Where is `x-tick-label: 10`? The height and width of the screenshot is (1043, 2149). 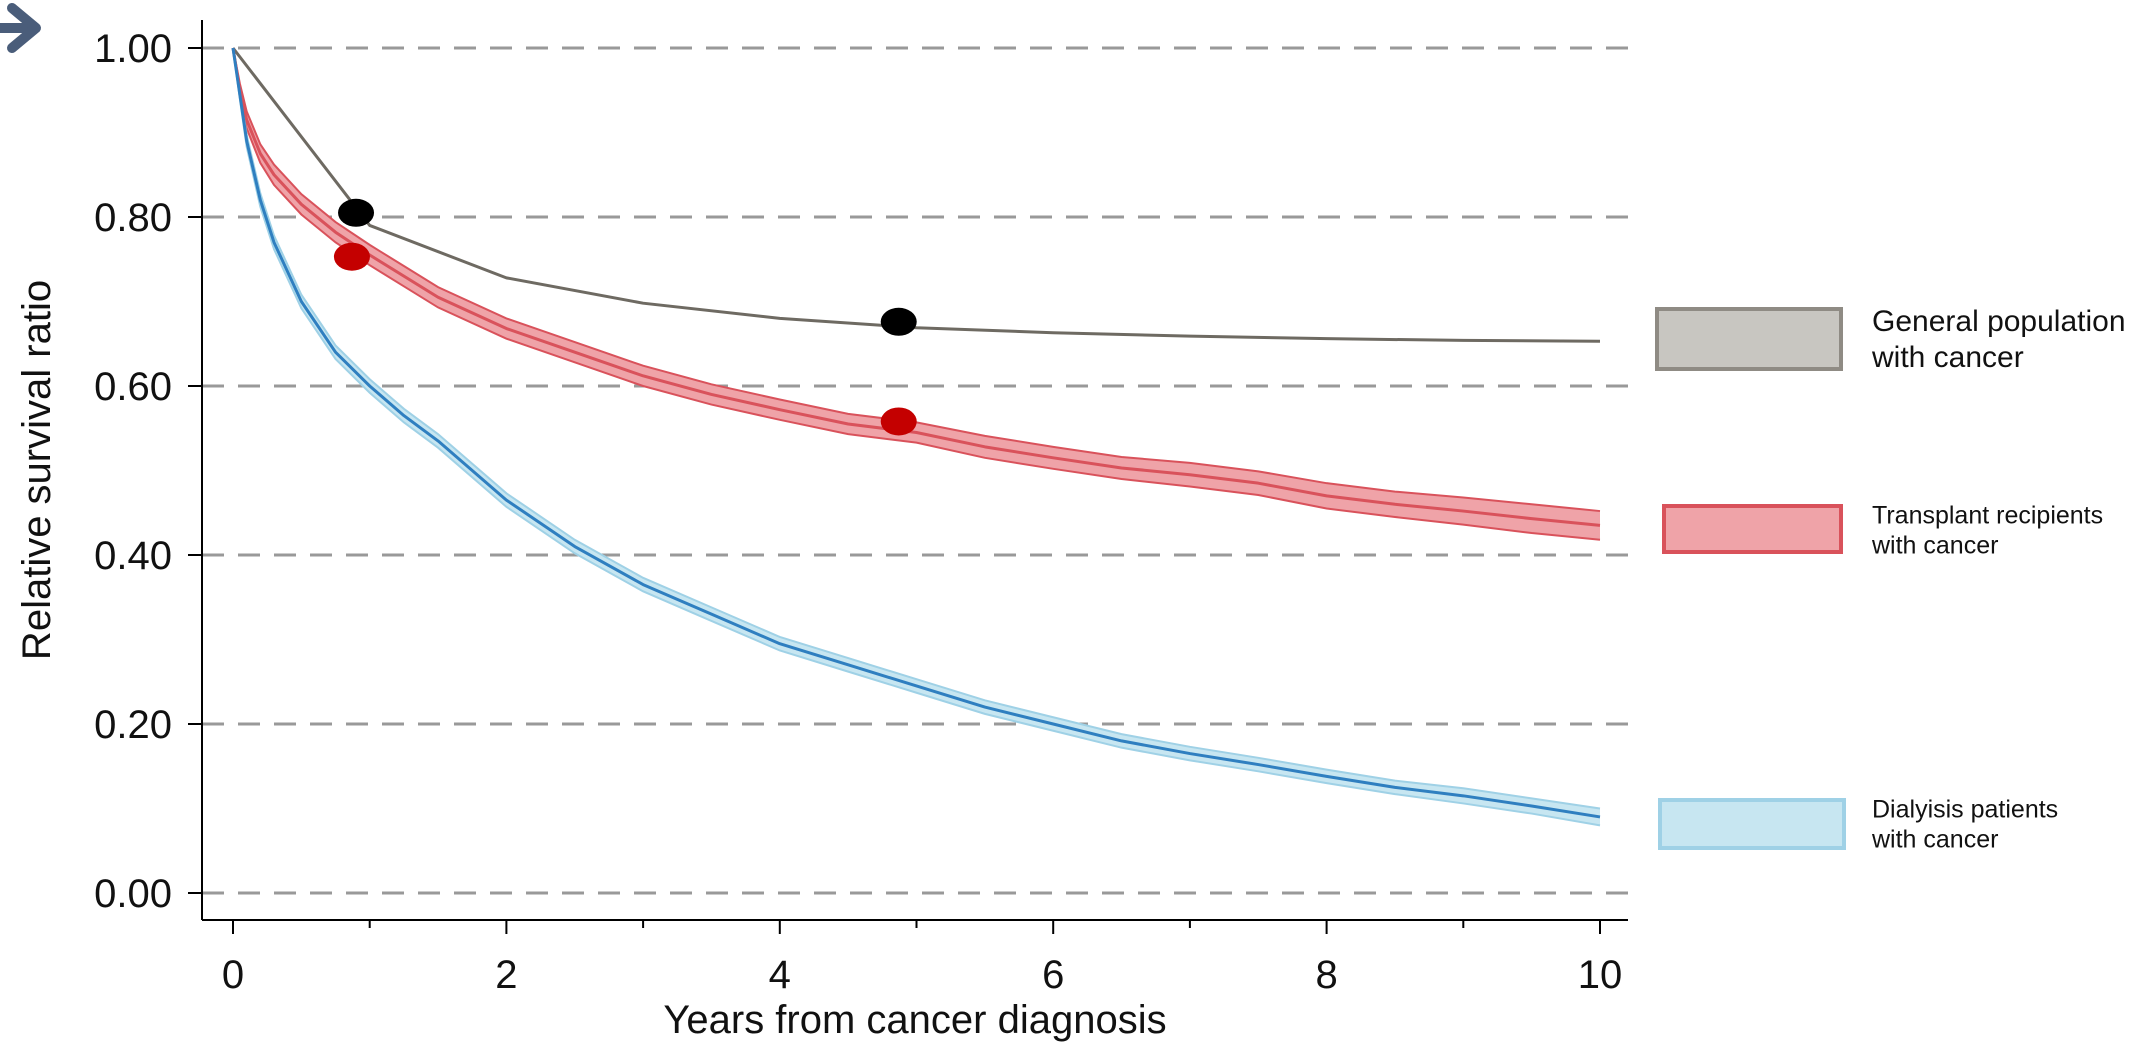 x-tick-label: 10 is located at coordinates (1600, 975).